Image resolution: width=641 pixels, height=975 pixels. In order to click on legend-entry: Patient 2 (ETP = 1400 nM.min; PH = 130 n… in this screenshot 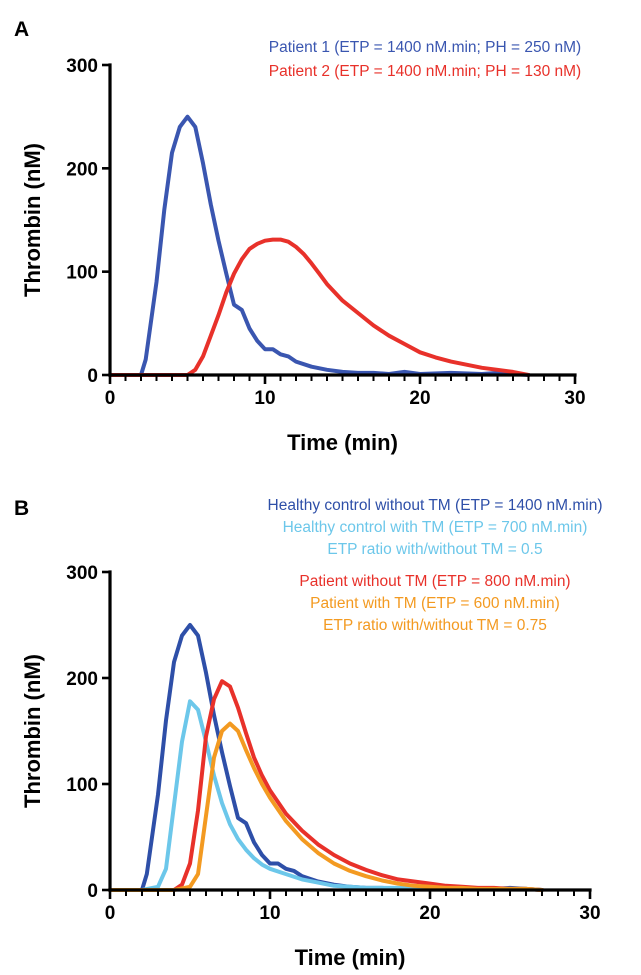, I will do `click(425, 71)`.